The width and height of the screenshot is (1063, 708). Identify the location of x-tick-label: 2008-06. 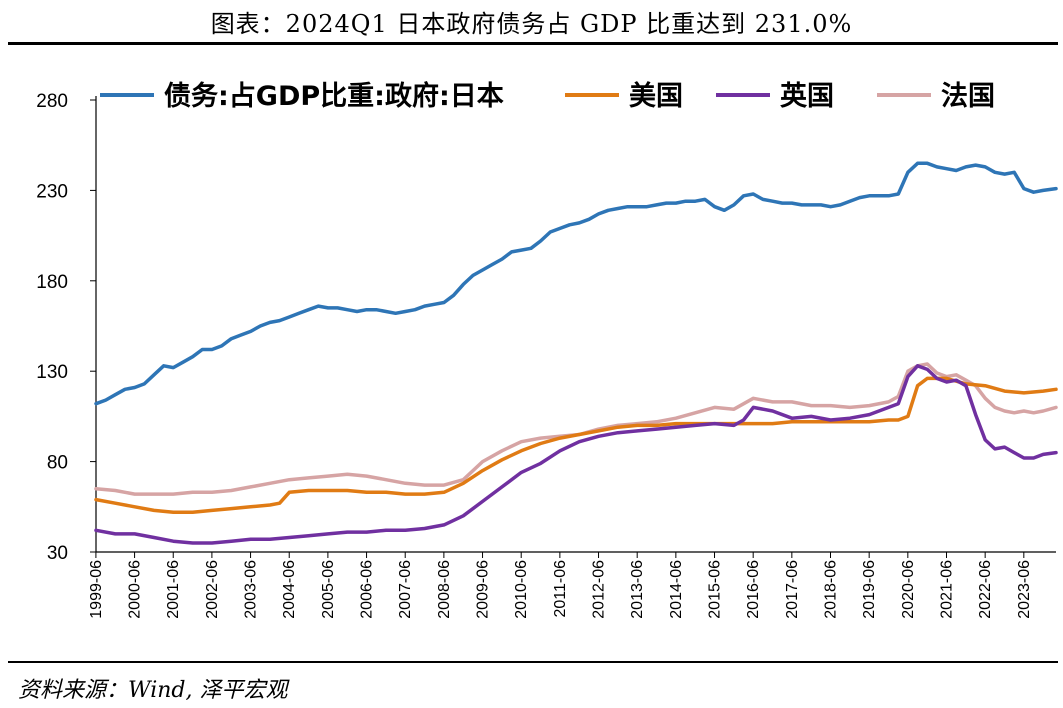
(444, 589).